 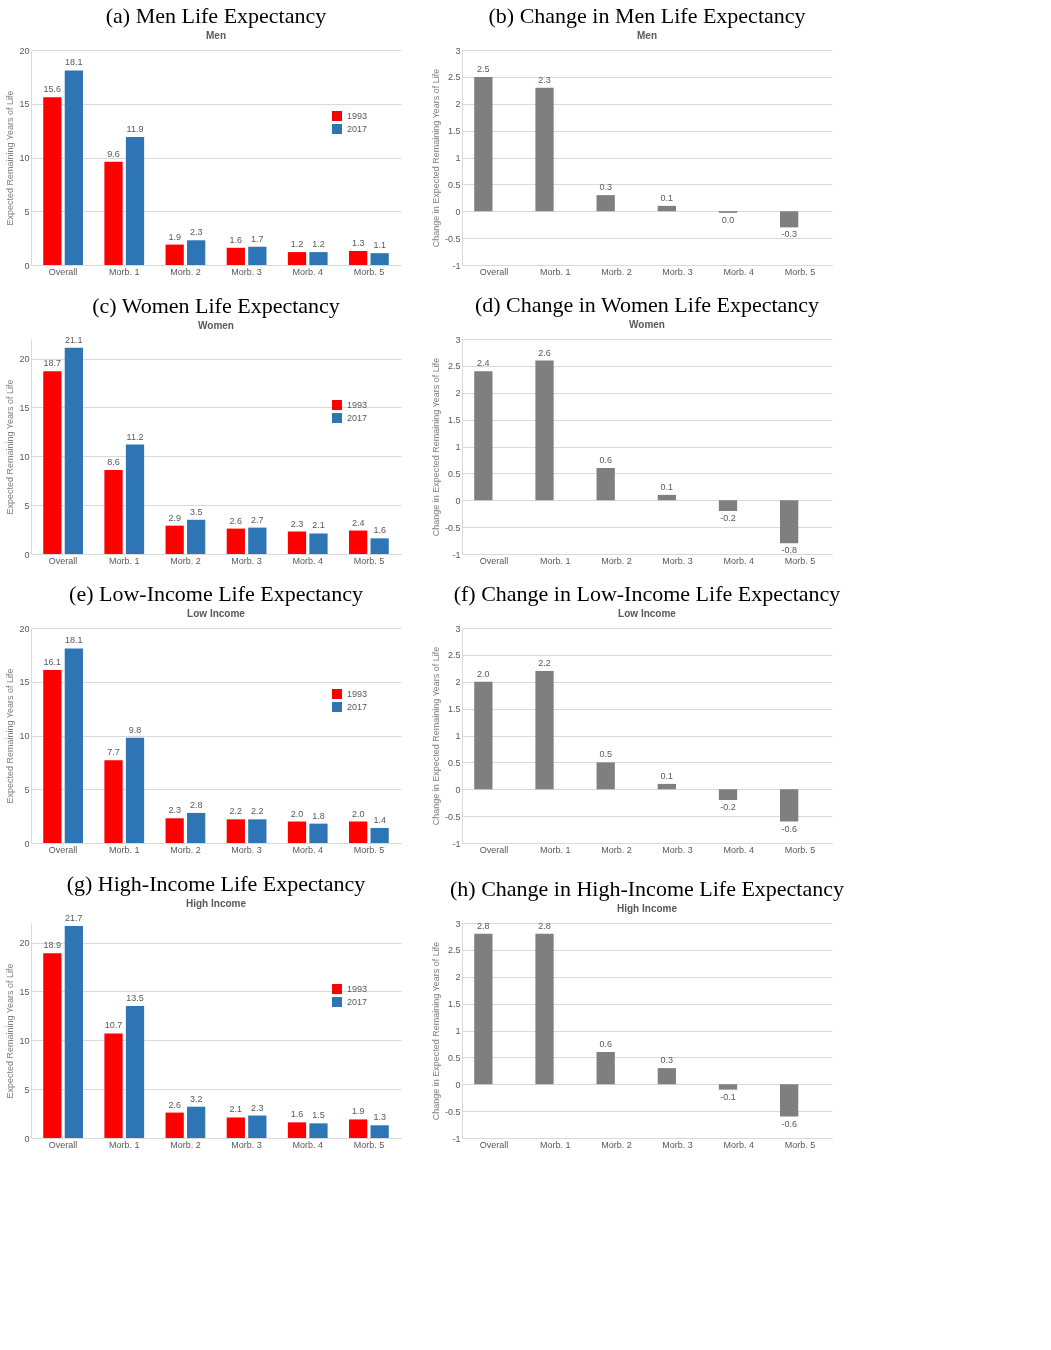 I want to click on y-tick-label: 20, so click(x=24, y=943).